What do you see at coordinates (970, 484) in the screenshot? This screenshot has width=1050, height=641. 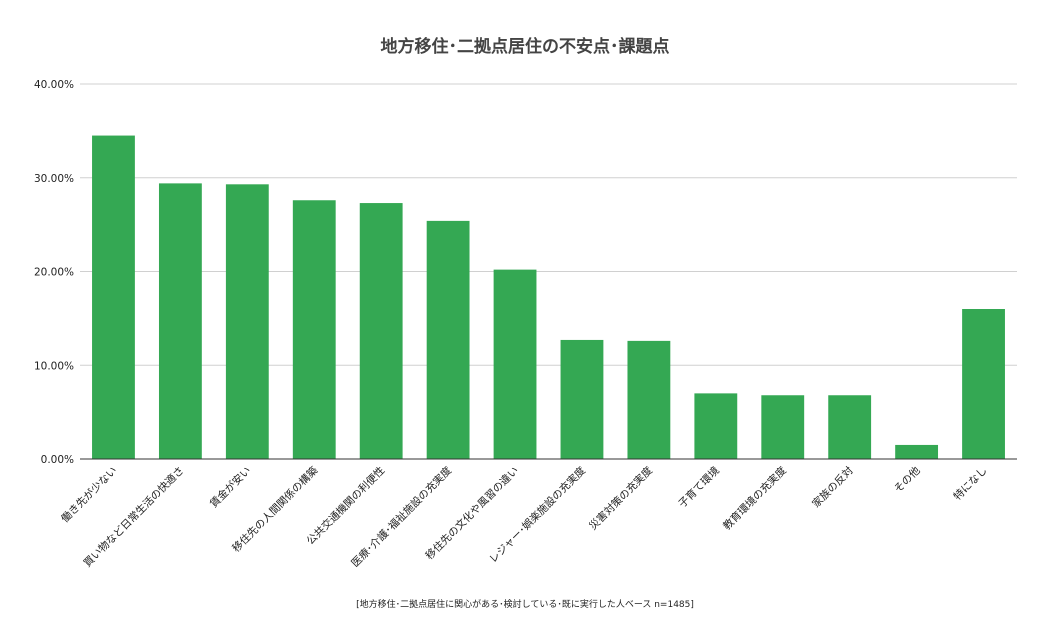 I see `x-category-label: 特になし` at bounding box center [970, 484].